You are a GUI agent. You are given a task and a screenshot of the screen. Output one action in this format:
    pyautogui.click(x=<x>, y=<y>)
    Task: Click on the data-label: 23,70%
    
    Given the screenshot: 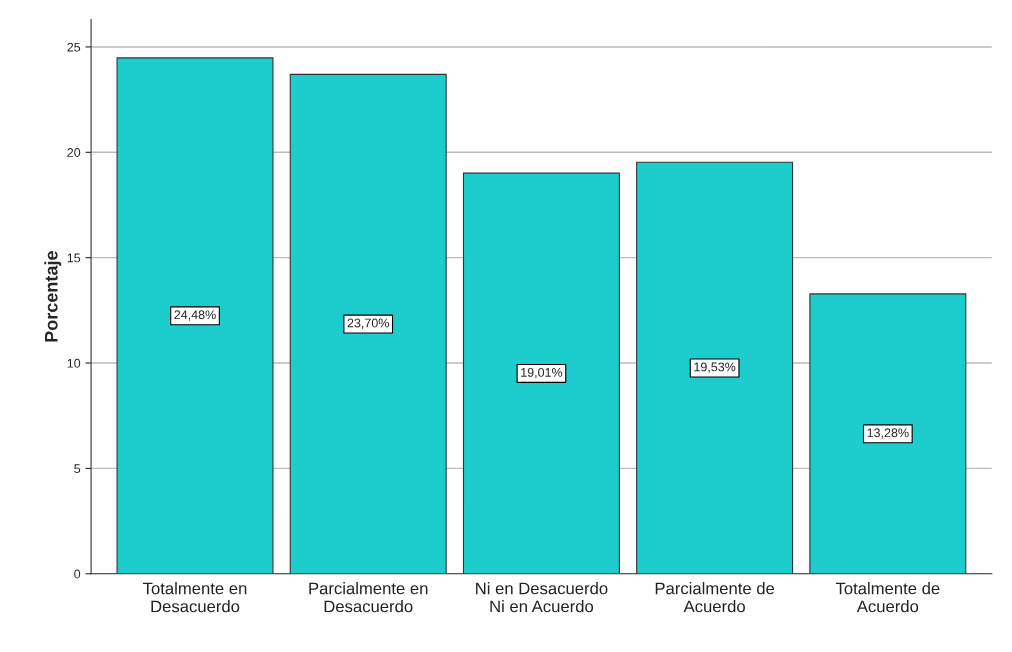 What is the action you would take?
    pyautogui.click(x=368, y=323)
    